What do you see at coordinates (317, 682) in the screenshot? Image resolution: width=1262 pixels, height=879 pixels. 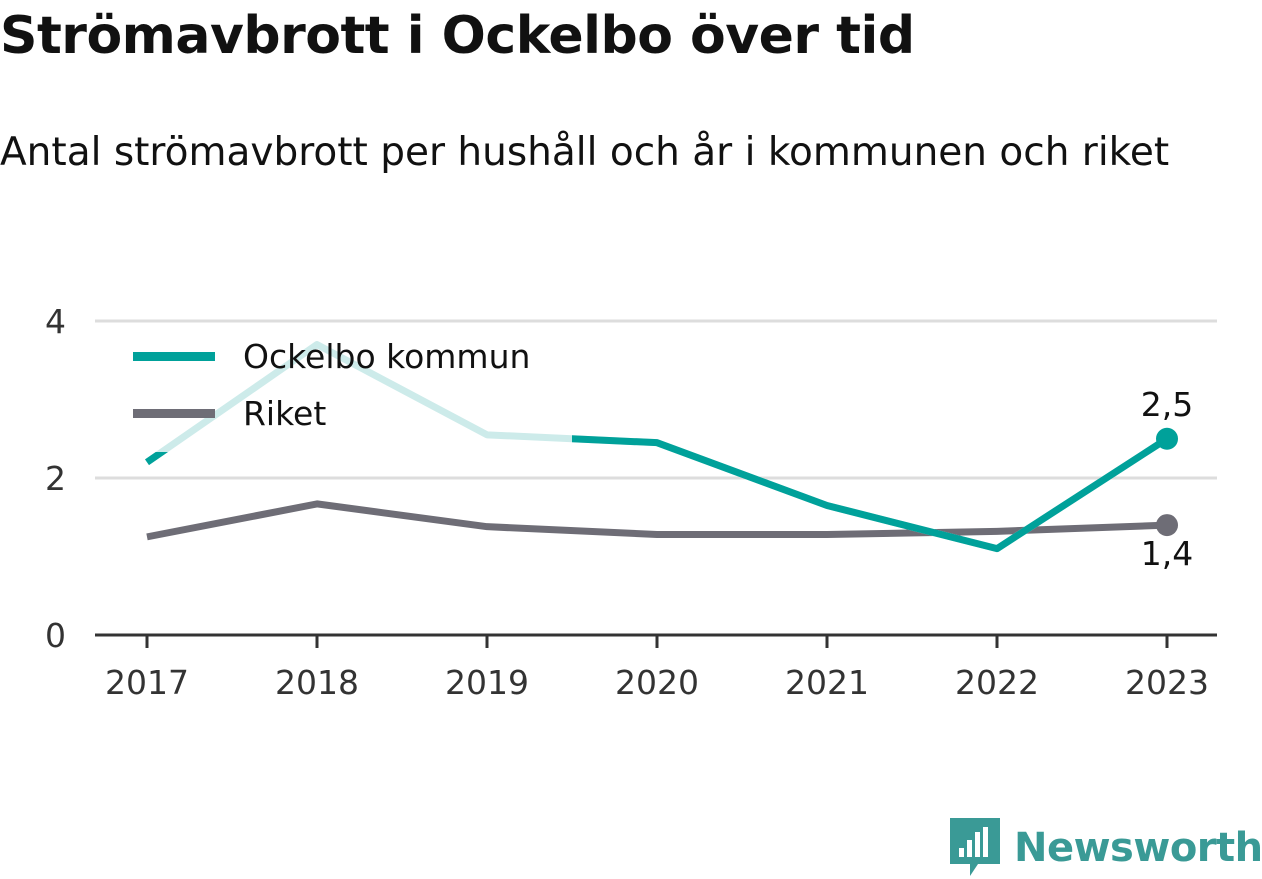 I see `x-tick-label: 2018` at bounding box center [317, 682].